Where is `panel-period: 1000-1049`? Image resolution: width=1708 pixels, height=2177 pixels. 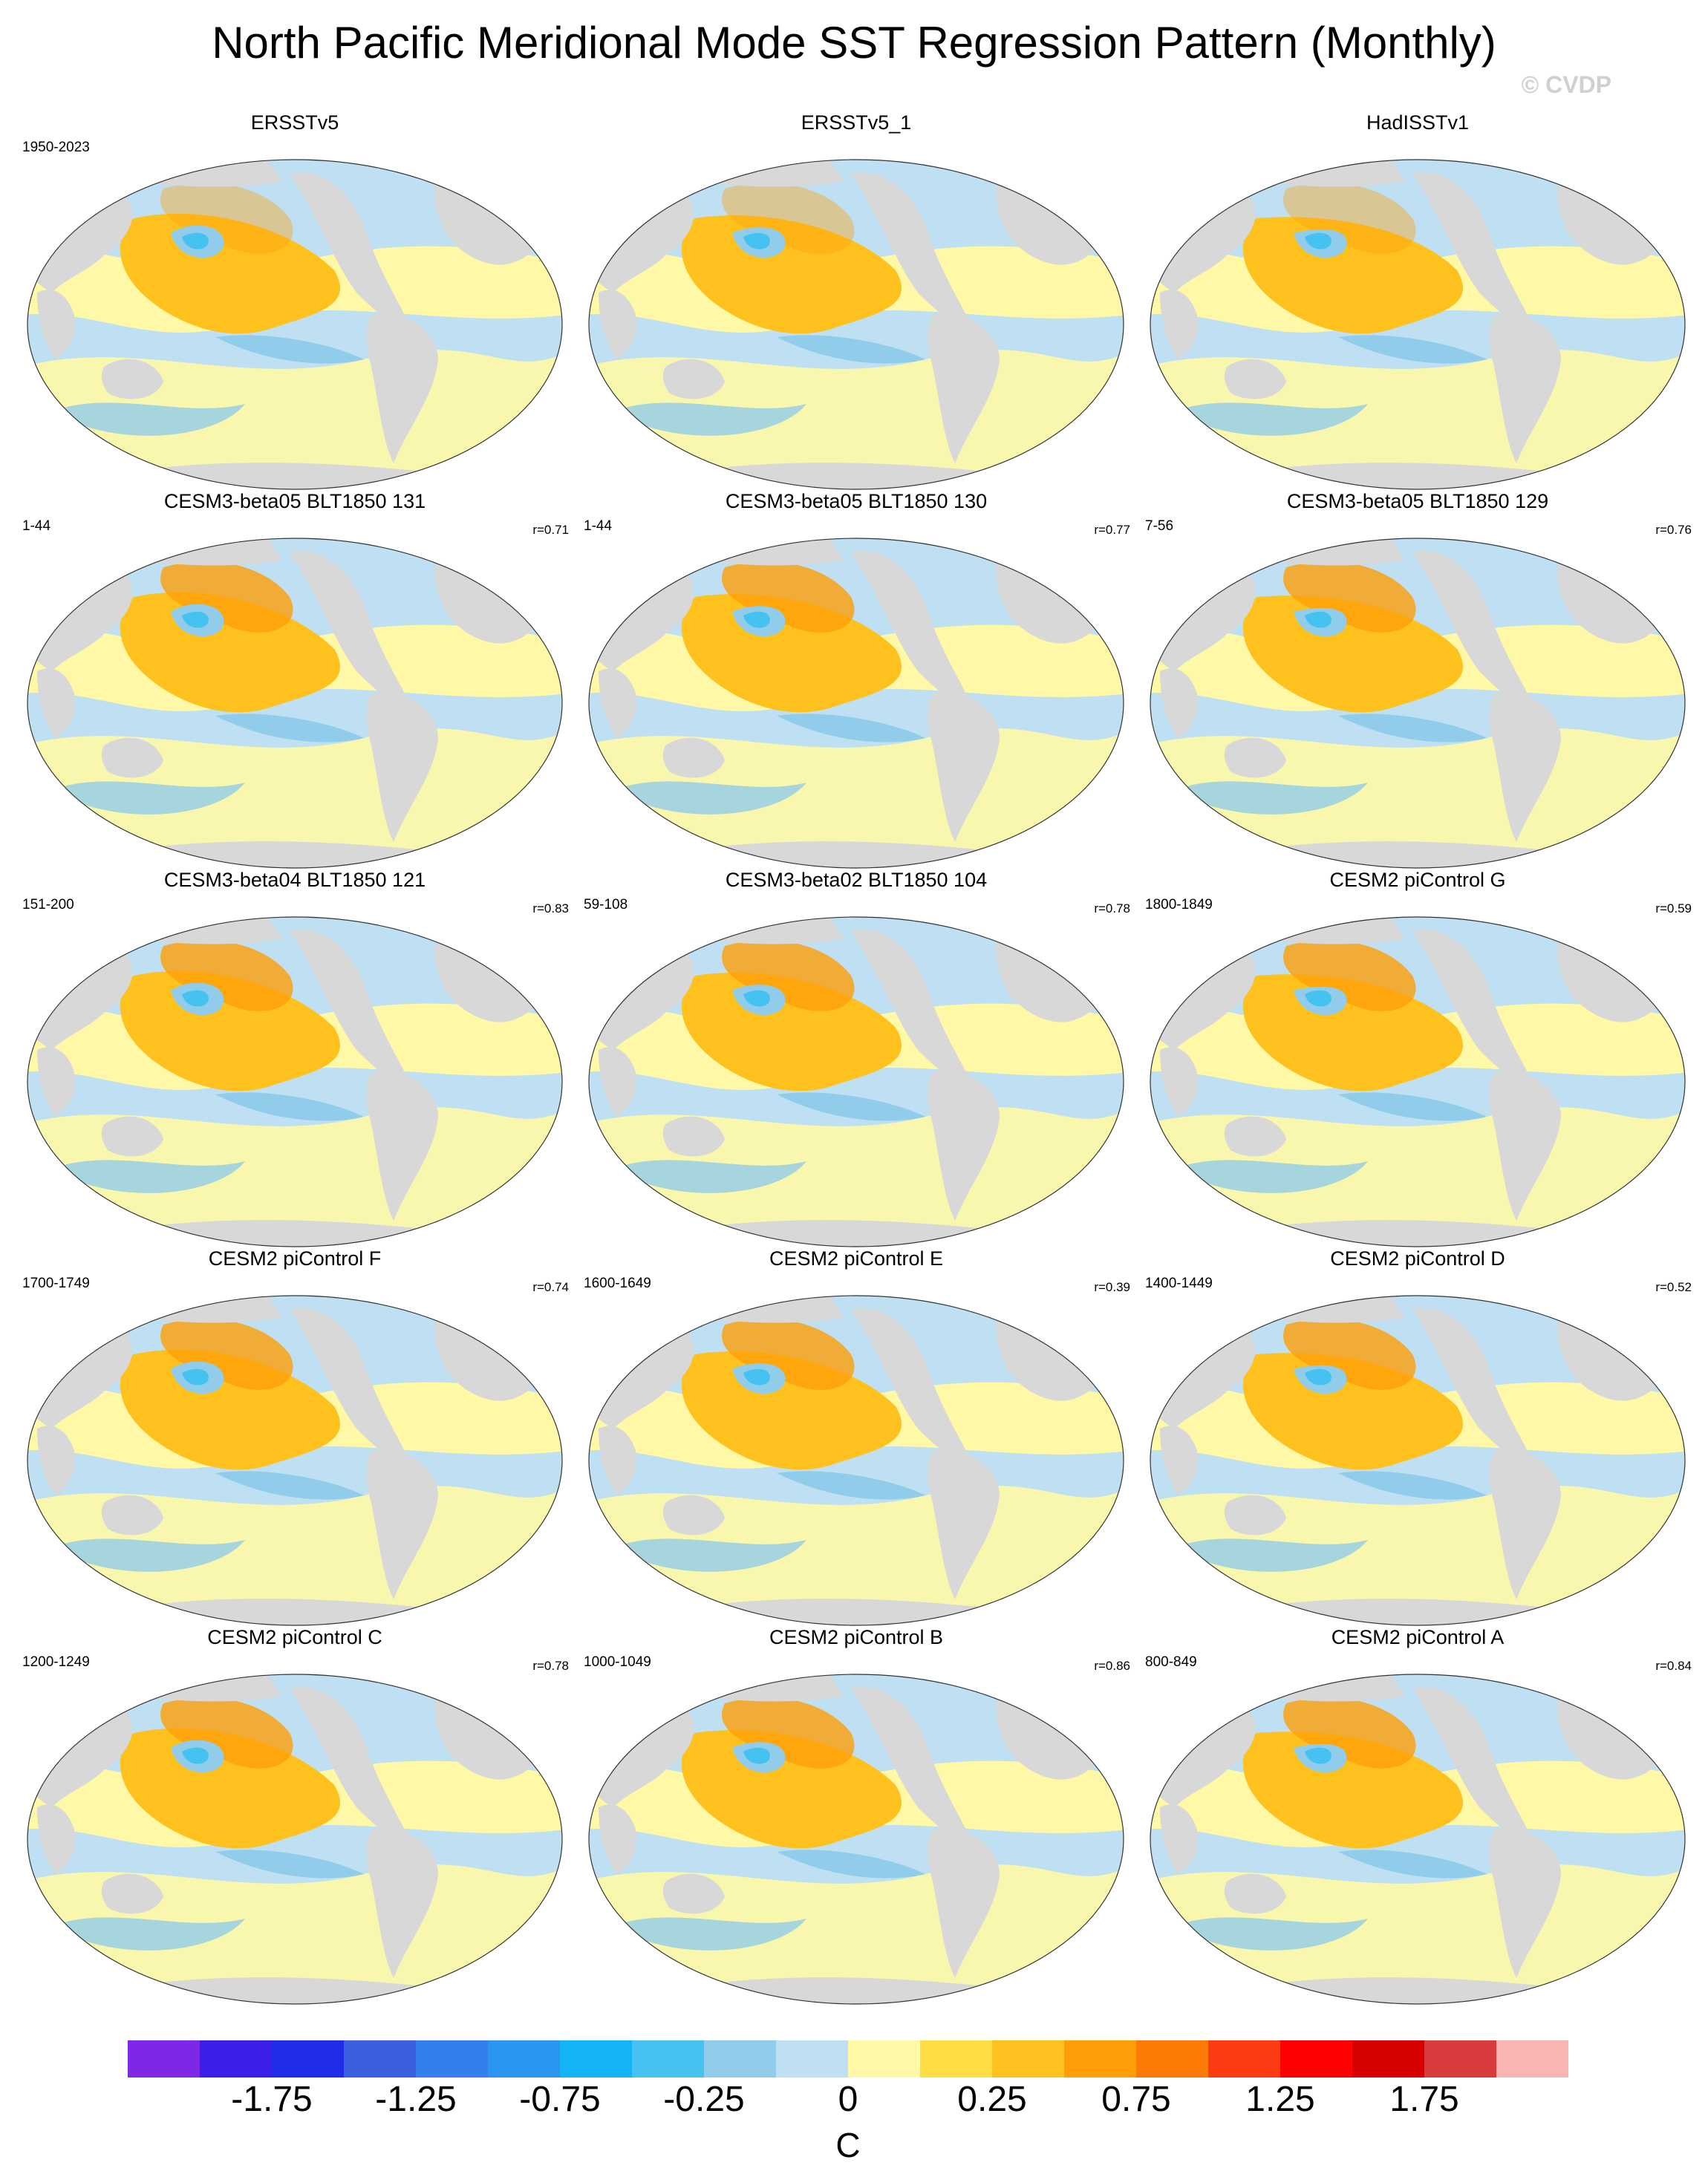
panel-period: 1000-1049 is located at coordinates (617, 1662).